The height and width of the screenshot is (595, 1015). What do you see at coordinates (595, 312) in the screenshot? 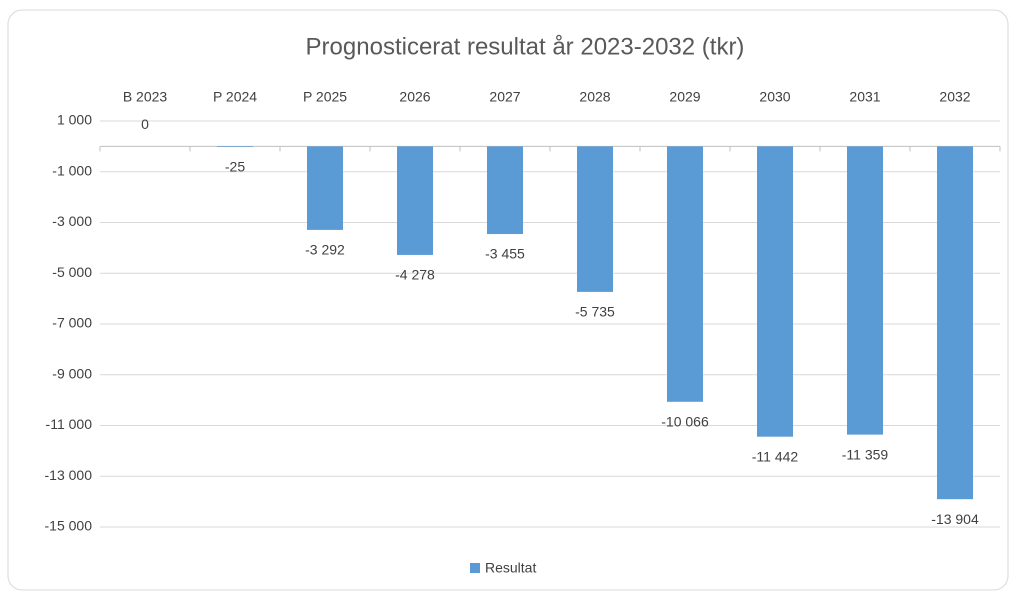
I see `data-label: -5 735` at bounding box center [595, 312].